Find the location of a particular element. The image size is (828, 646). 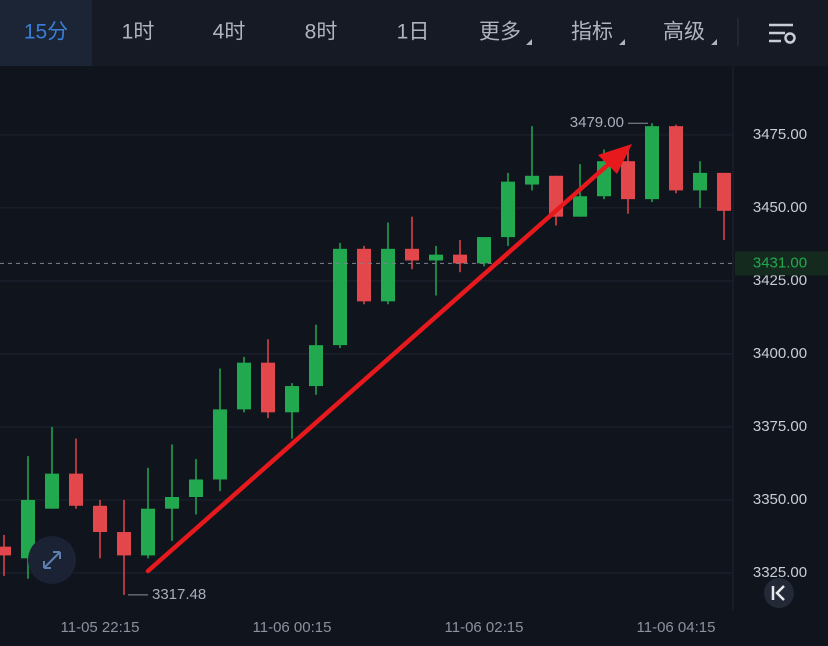

tab: 4时 is located at coordinates (229, 32).